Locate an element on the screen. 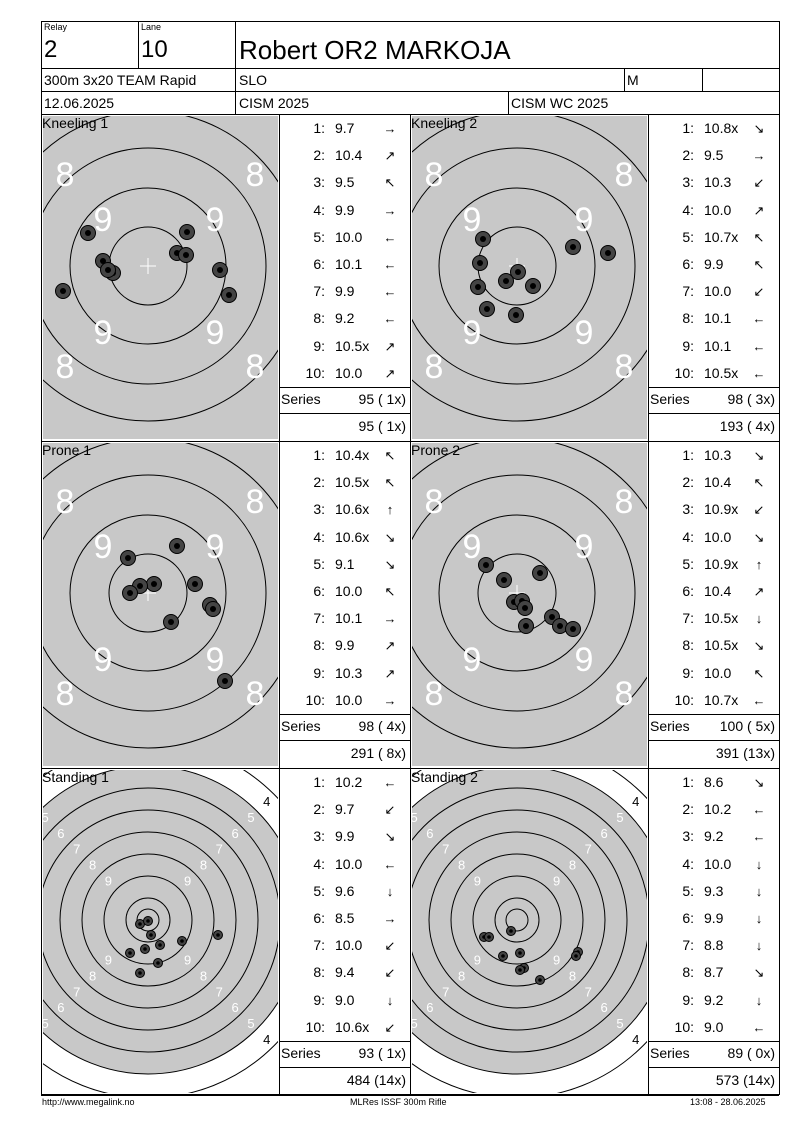 The height and width of the screenshot is (1130, 800). shot-direction-arrow-icon: ↘ is located at coordinates (759, 782).